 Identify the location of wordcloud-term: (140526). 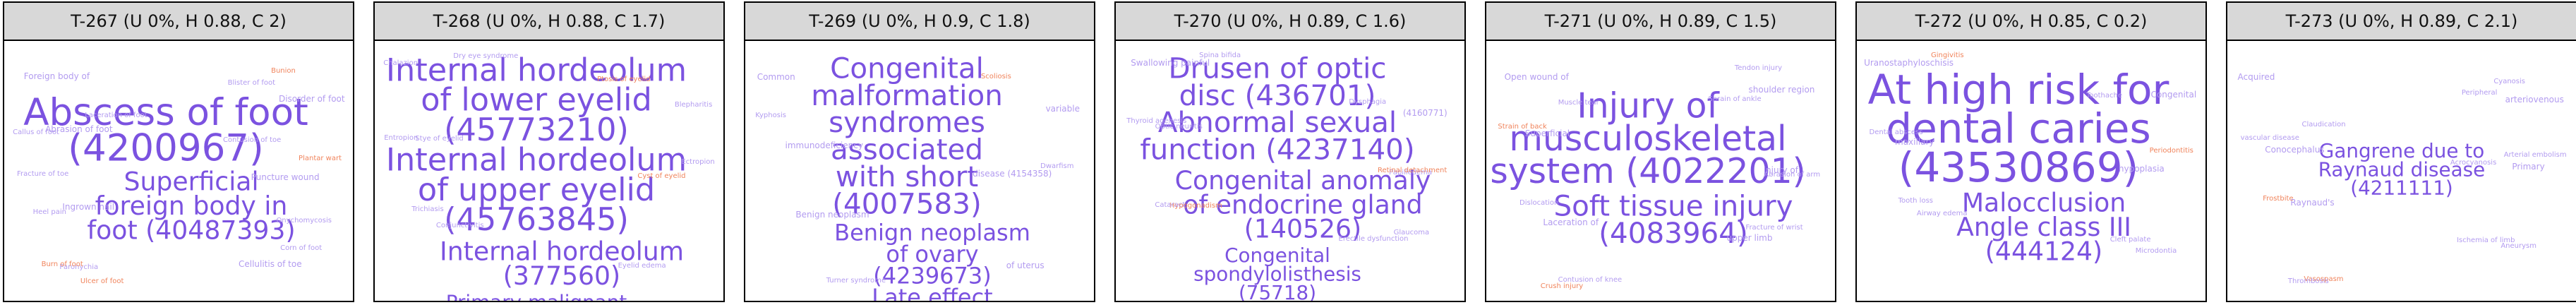
(1302, 229).